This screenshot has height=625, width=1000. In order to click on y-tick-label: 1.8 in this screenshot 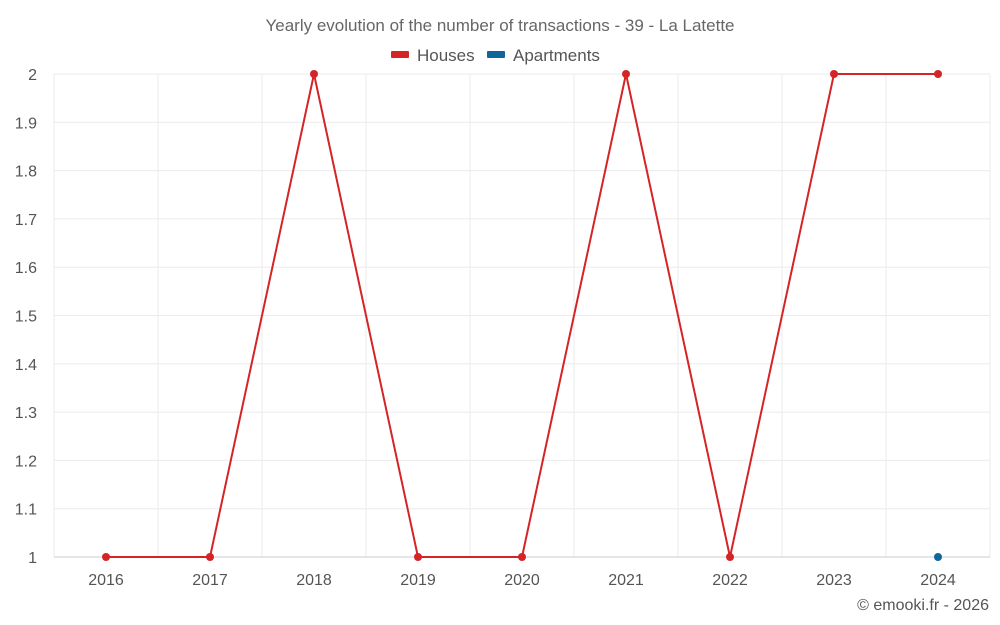, I will do `click(26, 172)`.